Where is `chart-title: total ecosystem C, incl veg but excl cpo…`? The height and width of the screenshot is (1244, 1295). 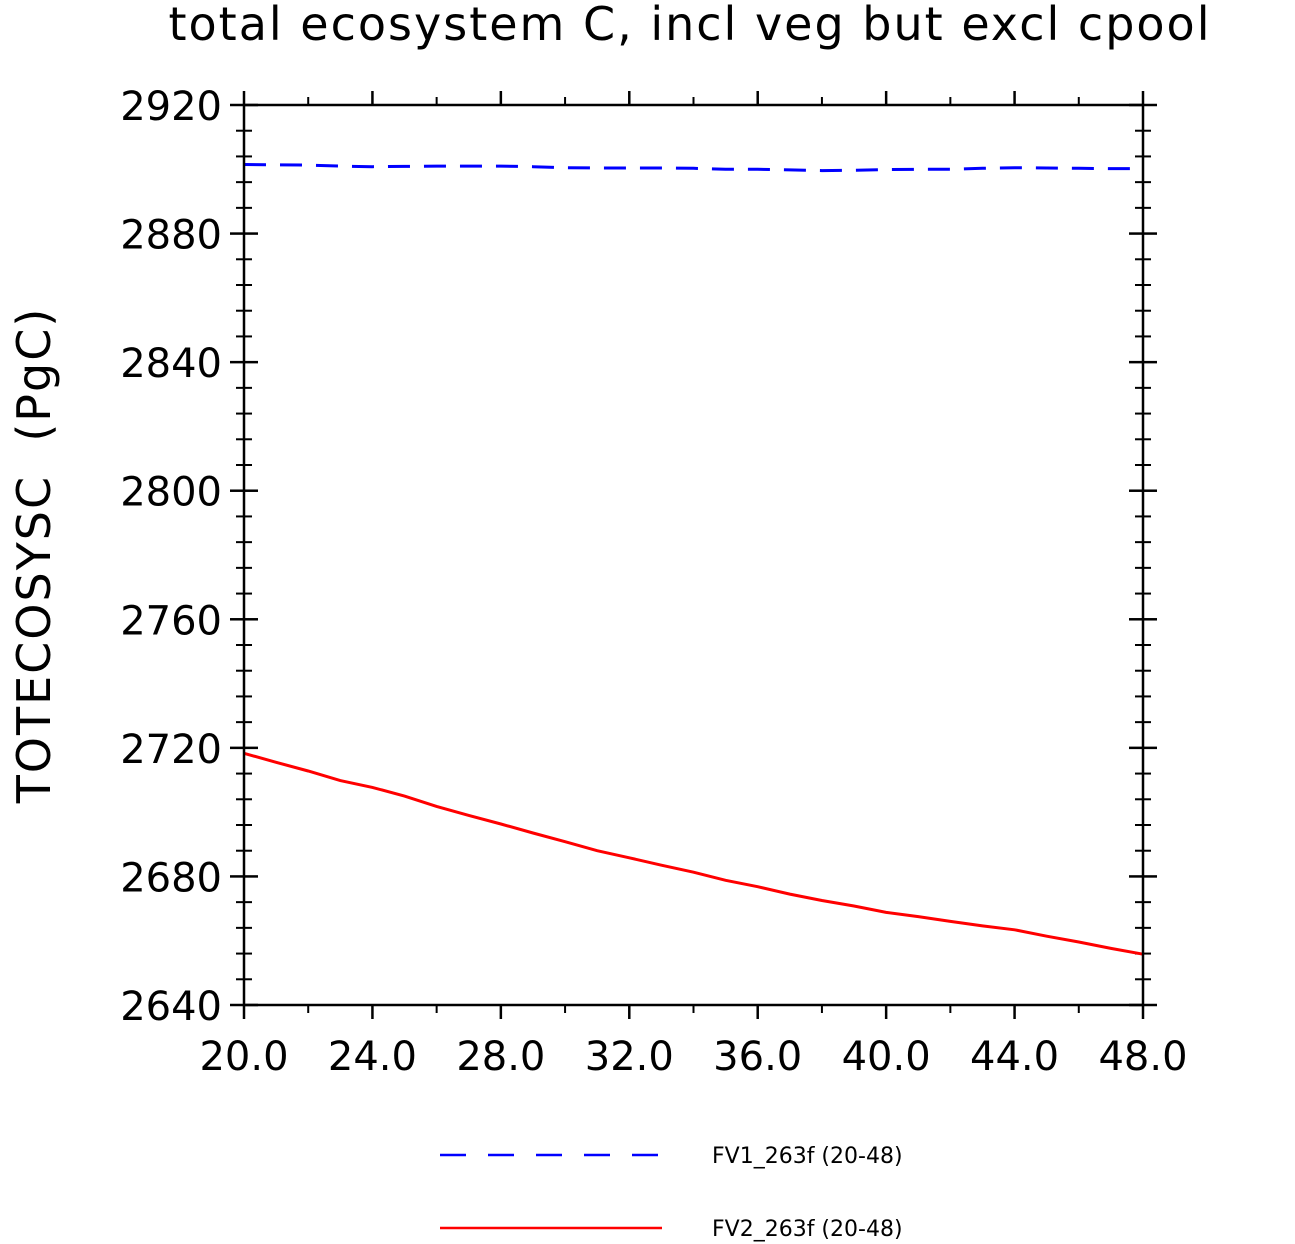 chart-title: total ecosystem C, incl veg but excl cpo… is located at coordinates (690, 25).